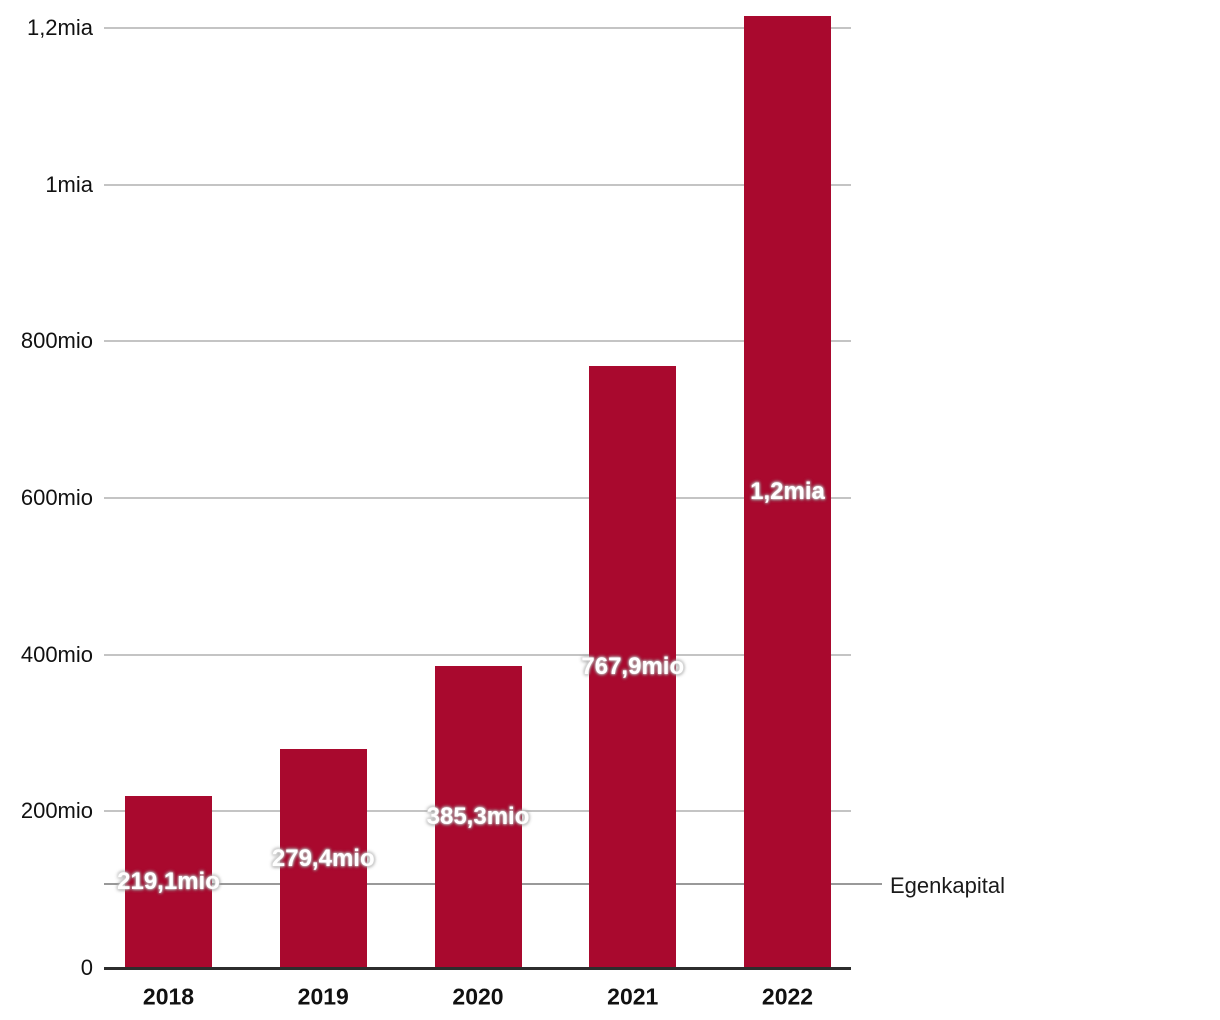 This screenshot has width=1220, height=1020. What do you see at coordinates (323, 996) in the screenshot?
I see `x-tick-label-2019: 2019` at bounding box center [323, 996].